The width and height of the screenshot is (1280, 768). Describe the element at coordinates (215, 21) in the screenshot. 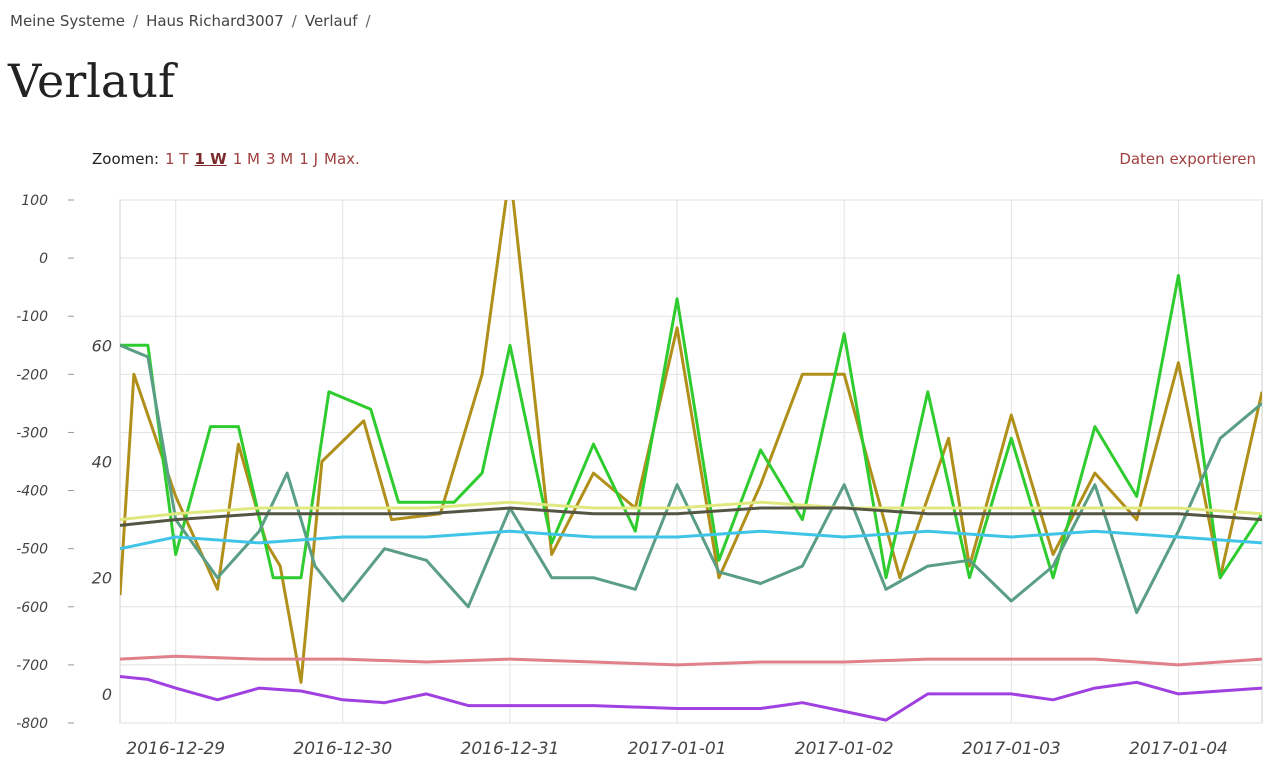

I see `breadcrumb-item-house: Haus Richard3007` at that location.